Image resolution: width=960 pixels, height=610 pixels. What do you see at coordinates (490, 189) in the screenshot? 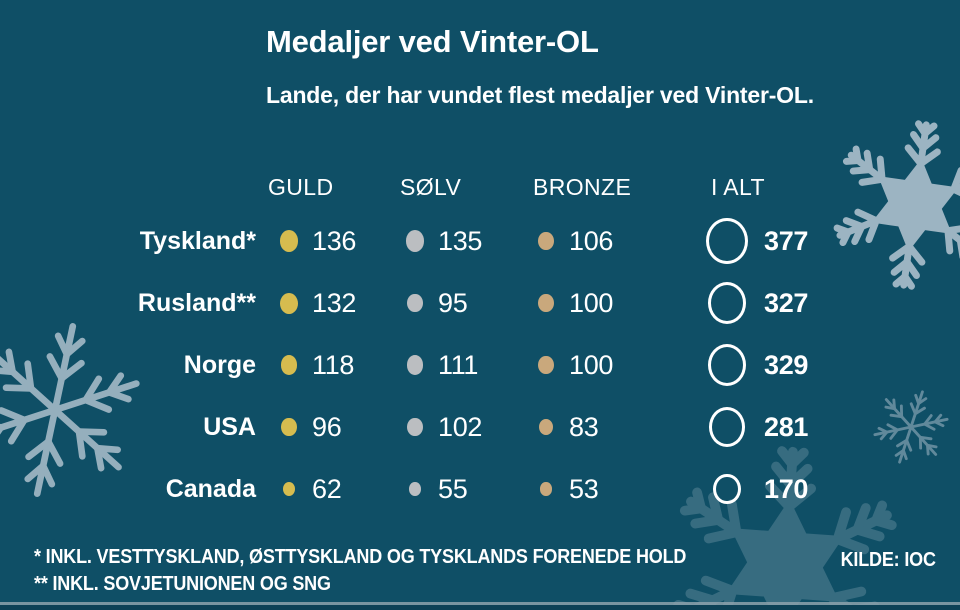
I see `table-header-row: GULD SØLV BRONZE I ALT` at bounding box center [490, 189].